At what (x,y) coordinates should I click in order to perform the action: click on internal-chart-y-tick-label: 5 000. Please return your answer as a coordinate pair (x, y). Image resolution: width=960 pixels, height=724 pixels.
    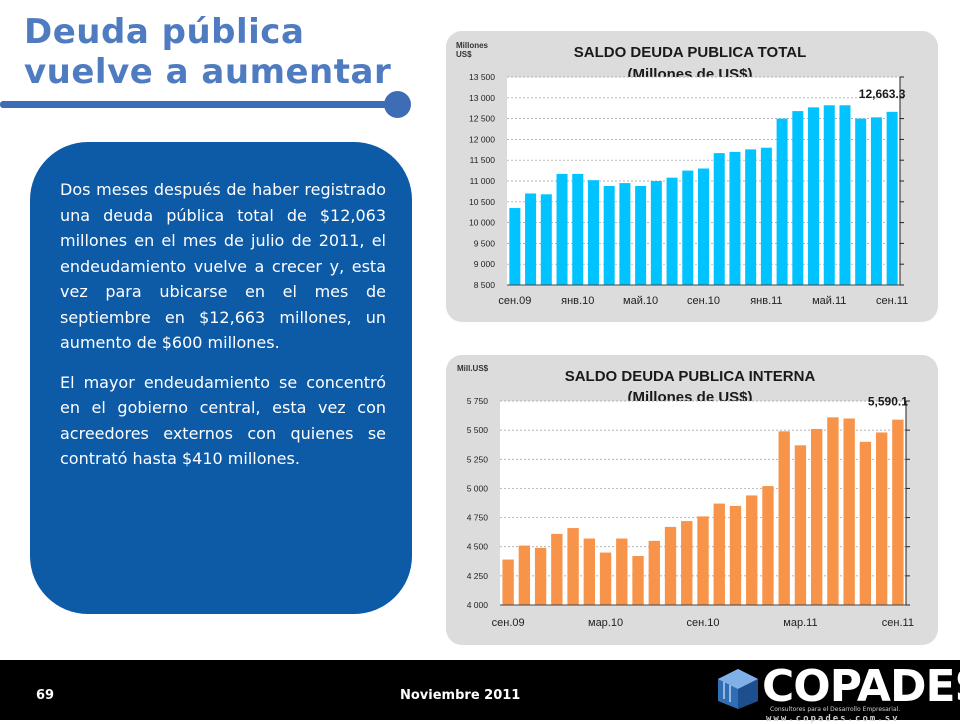
    Looking at the image, I should click on (478, 488).